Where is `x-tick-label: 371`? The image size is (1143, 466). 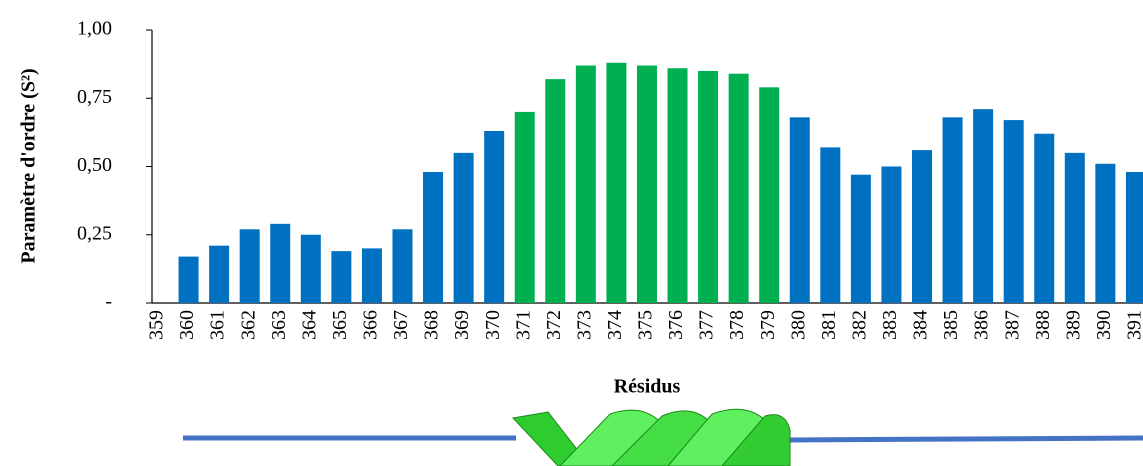
x-tick-label: 371 is located at coordinates (523, 325).